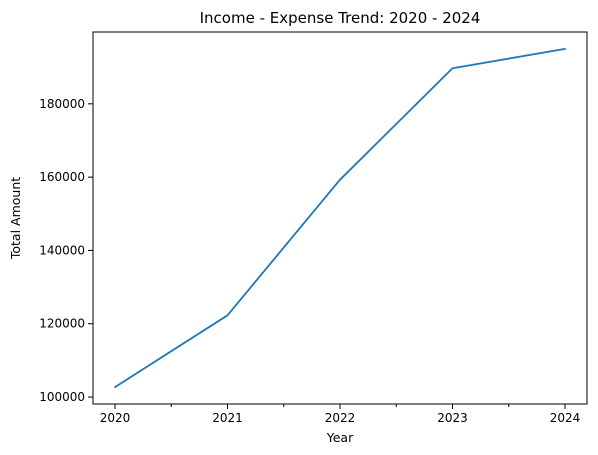 The width and height of the screenshot is (598, 455). Describe the element at coordinates (62, 324) in the screenshot. I see `y-tick-label: 120000` at that location.